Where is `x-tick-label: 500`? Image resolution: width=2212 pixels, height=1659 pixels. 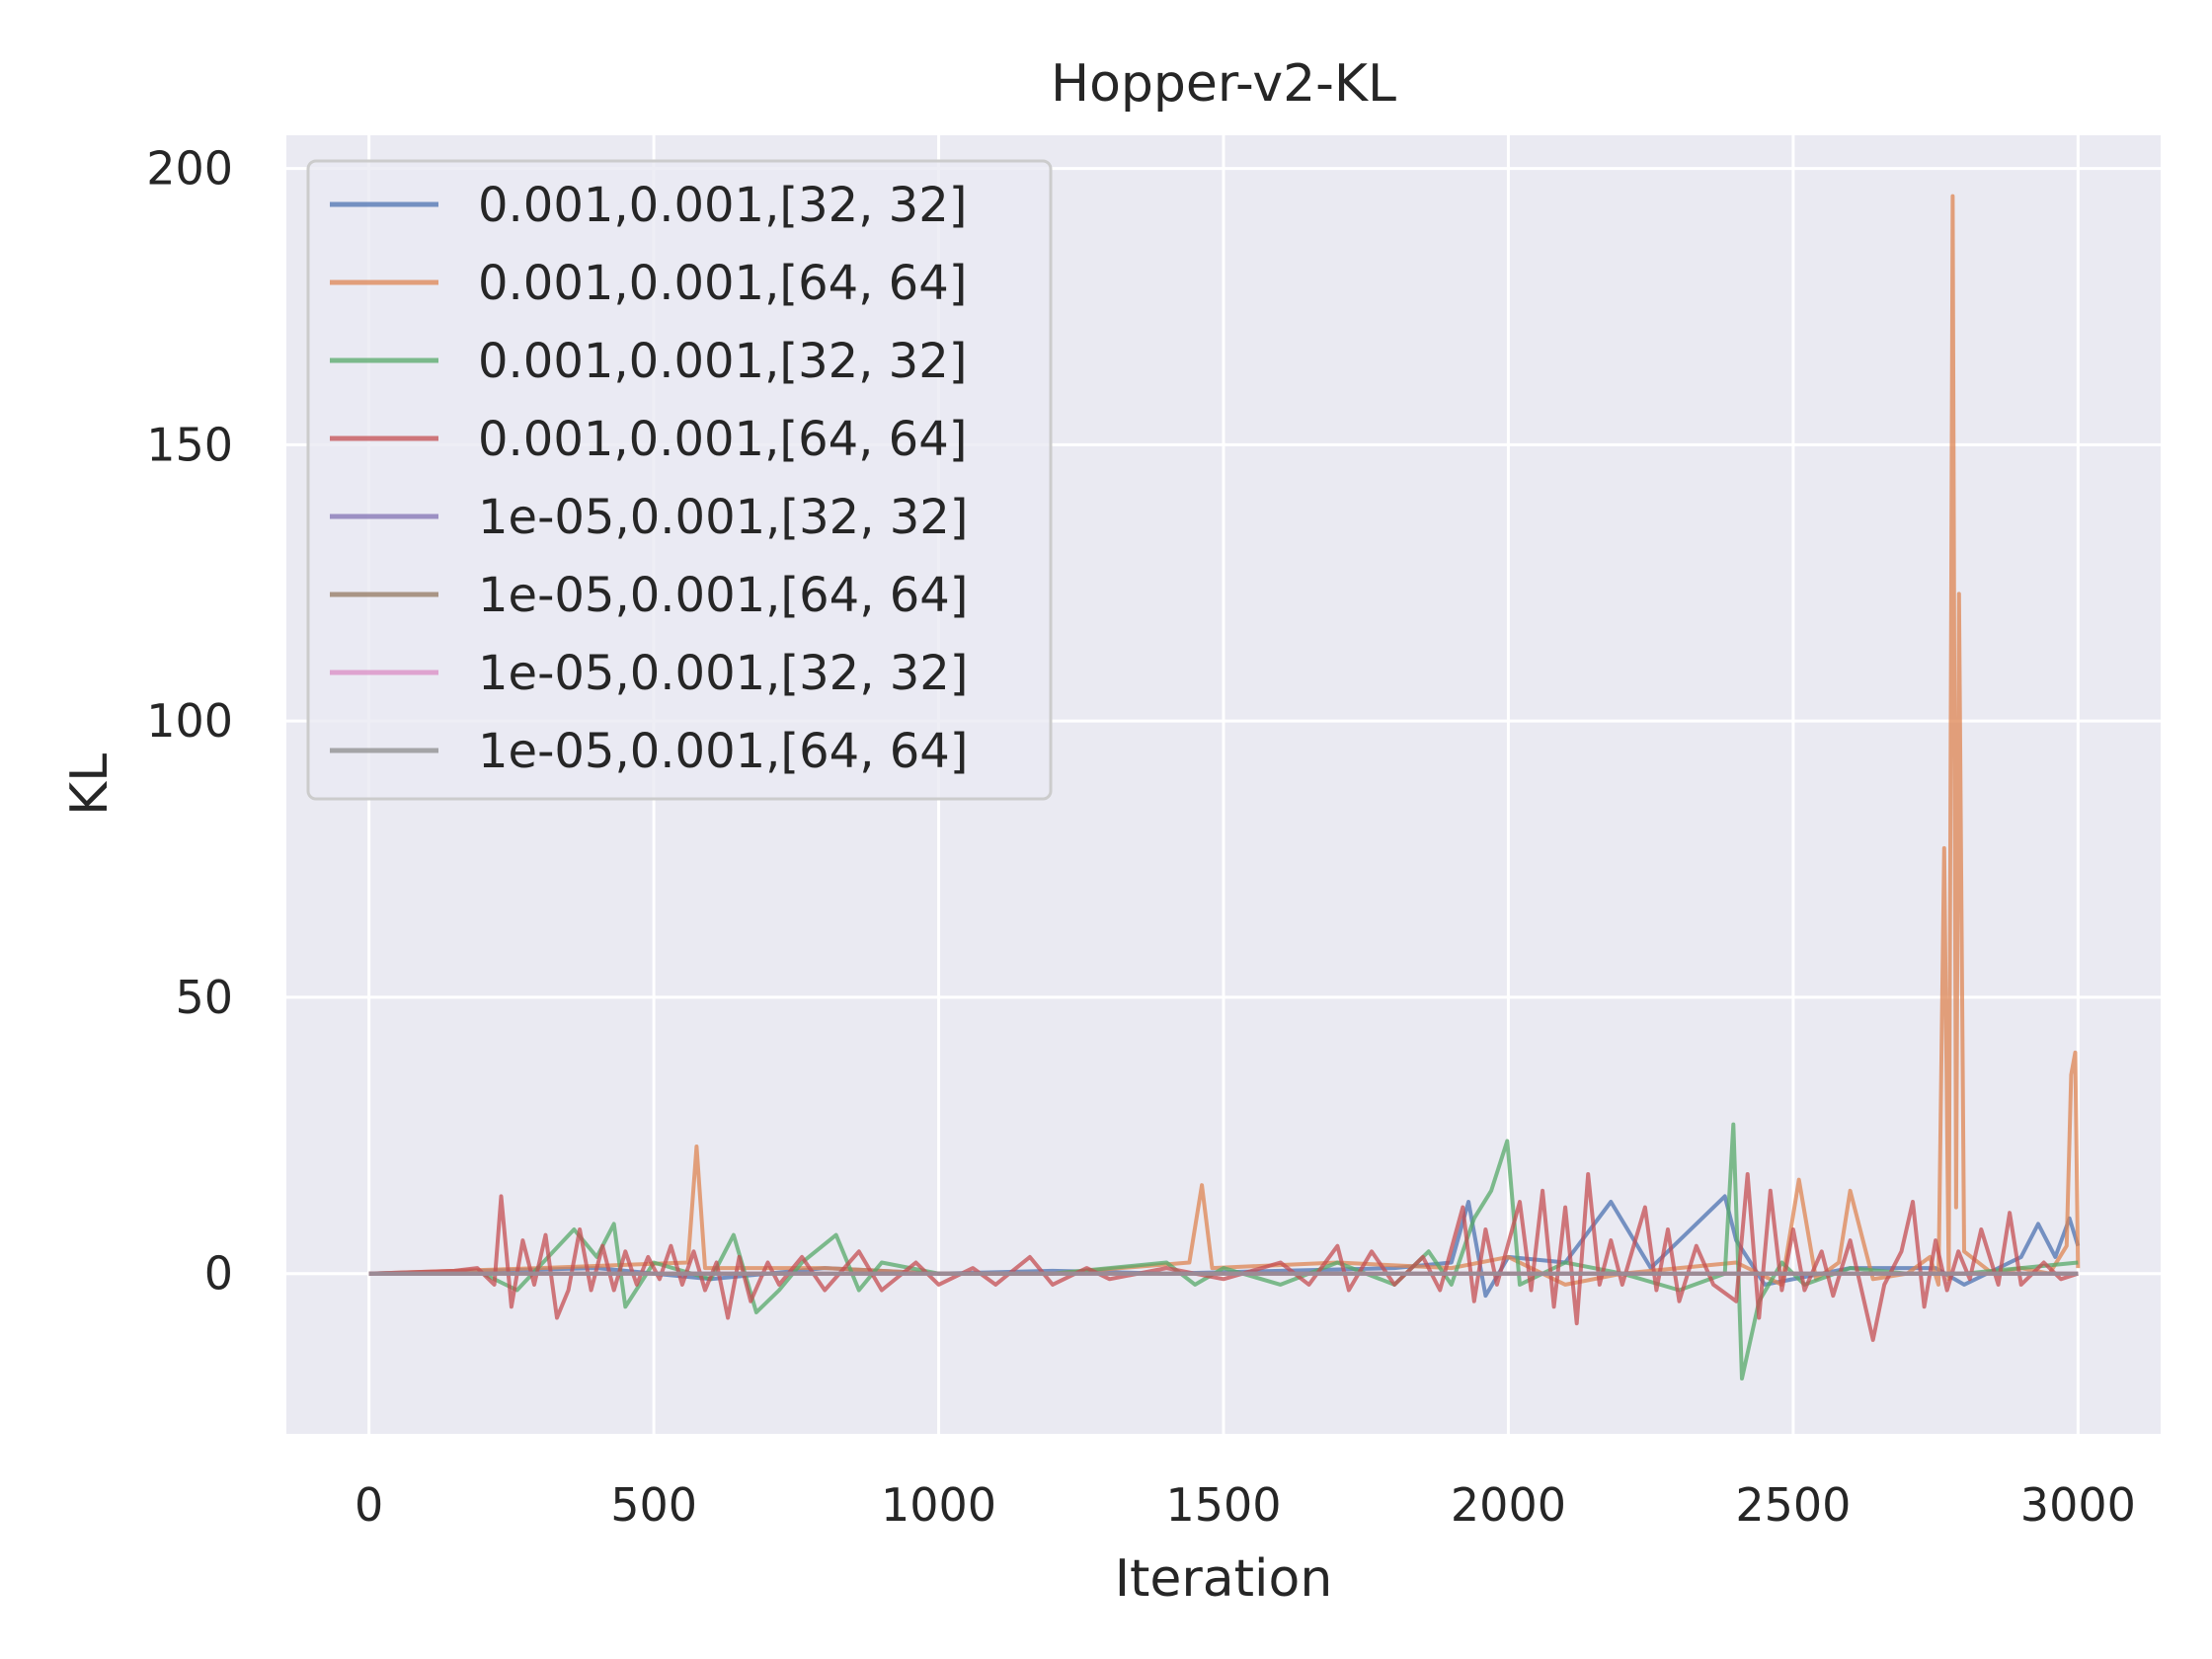 x-tick-label: 500 is located at coordinates (654, 1505).